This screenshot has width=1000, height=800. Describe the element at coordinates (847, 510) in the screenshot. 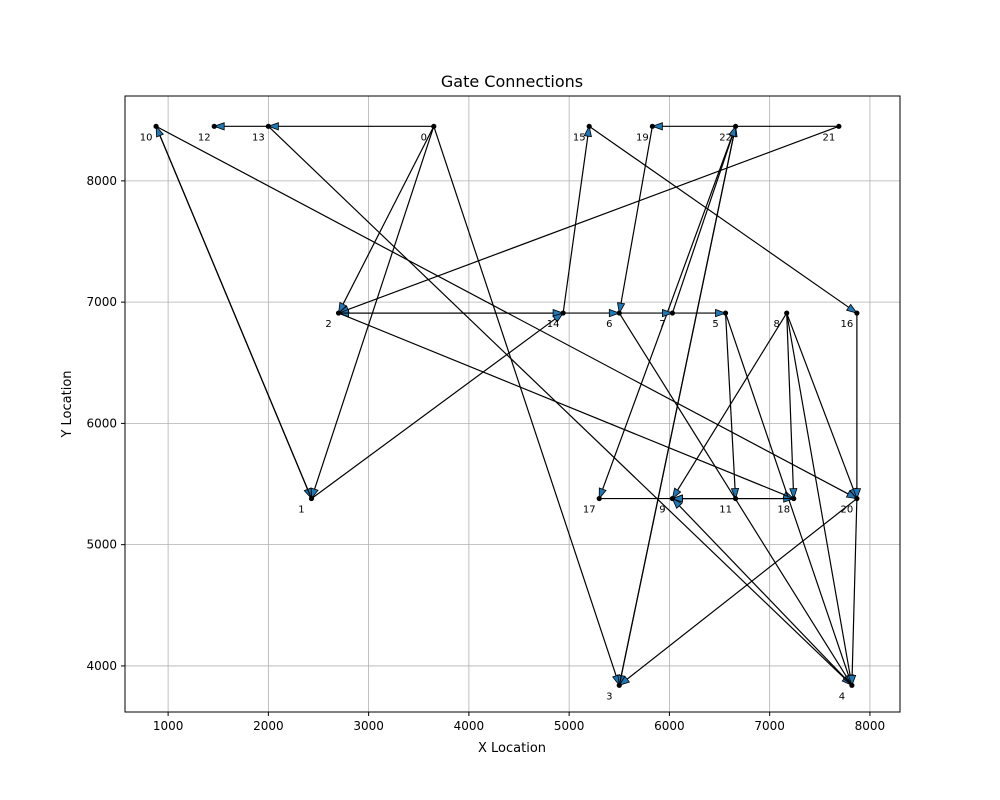

I see `node-label-20: 20` at that location.